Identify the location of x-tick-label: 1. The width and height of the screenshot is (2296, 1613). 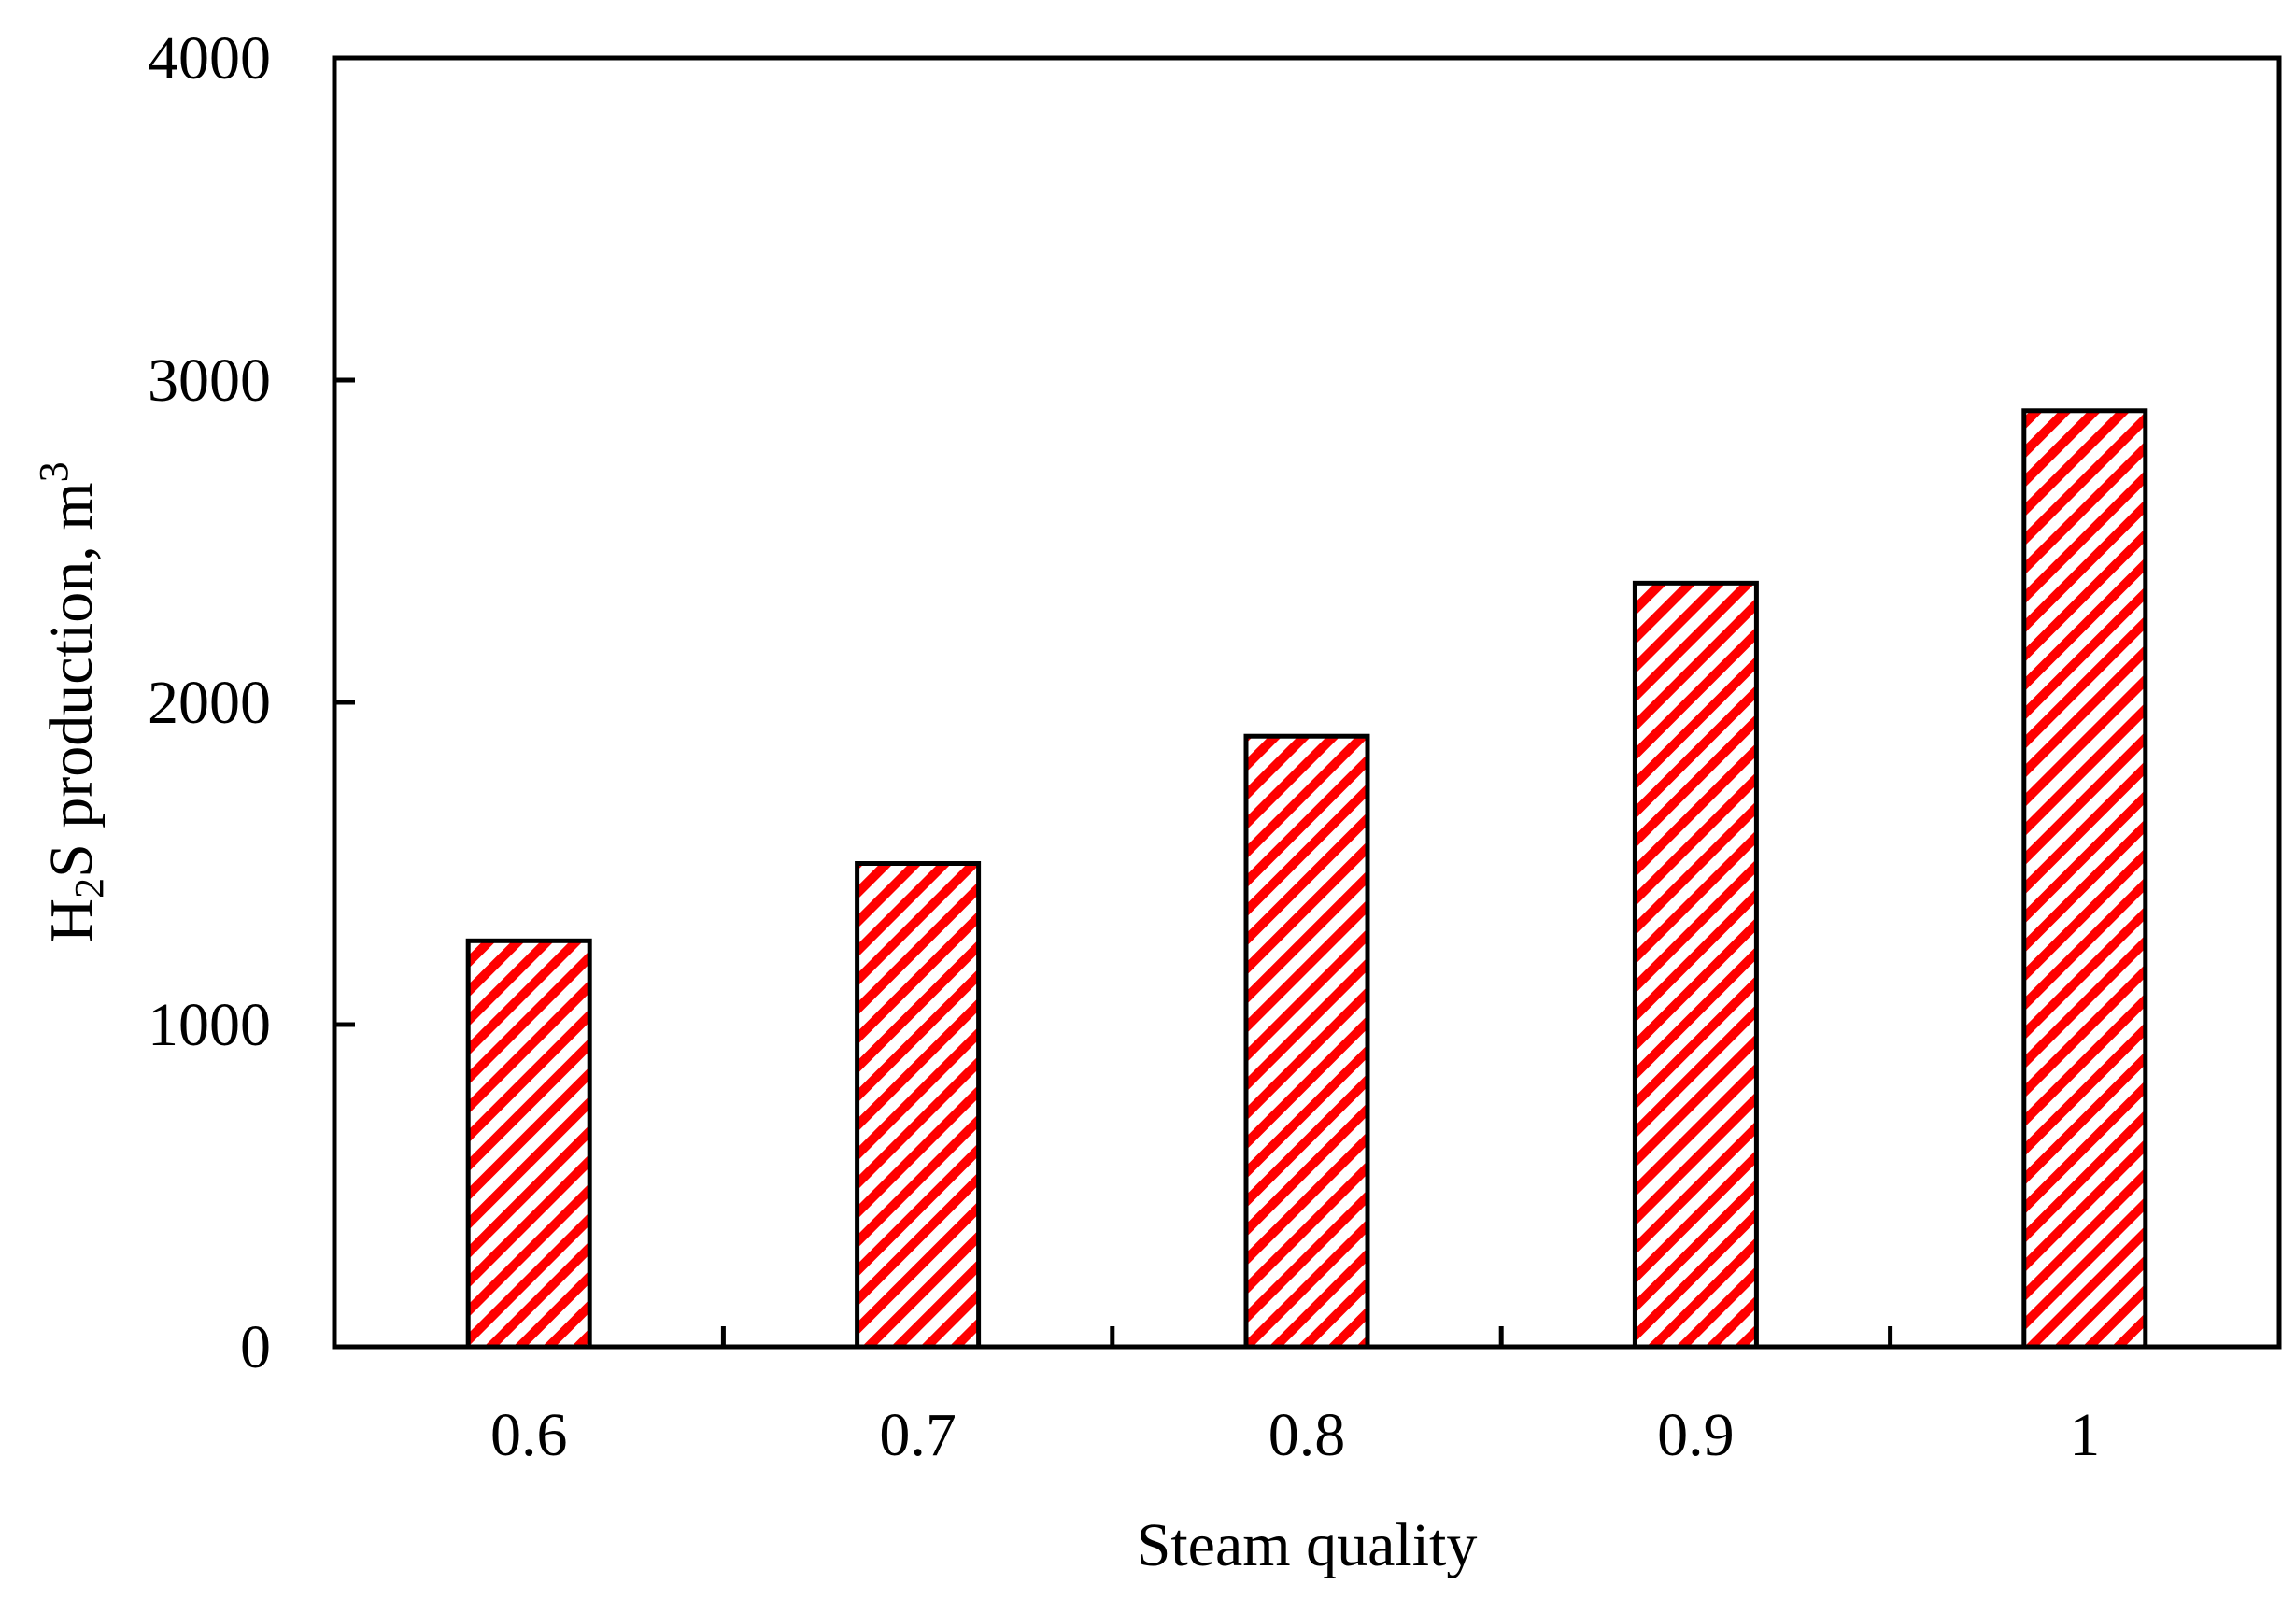
(2084, 1435).